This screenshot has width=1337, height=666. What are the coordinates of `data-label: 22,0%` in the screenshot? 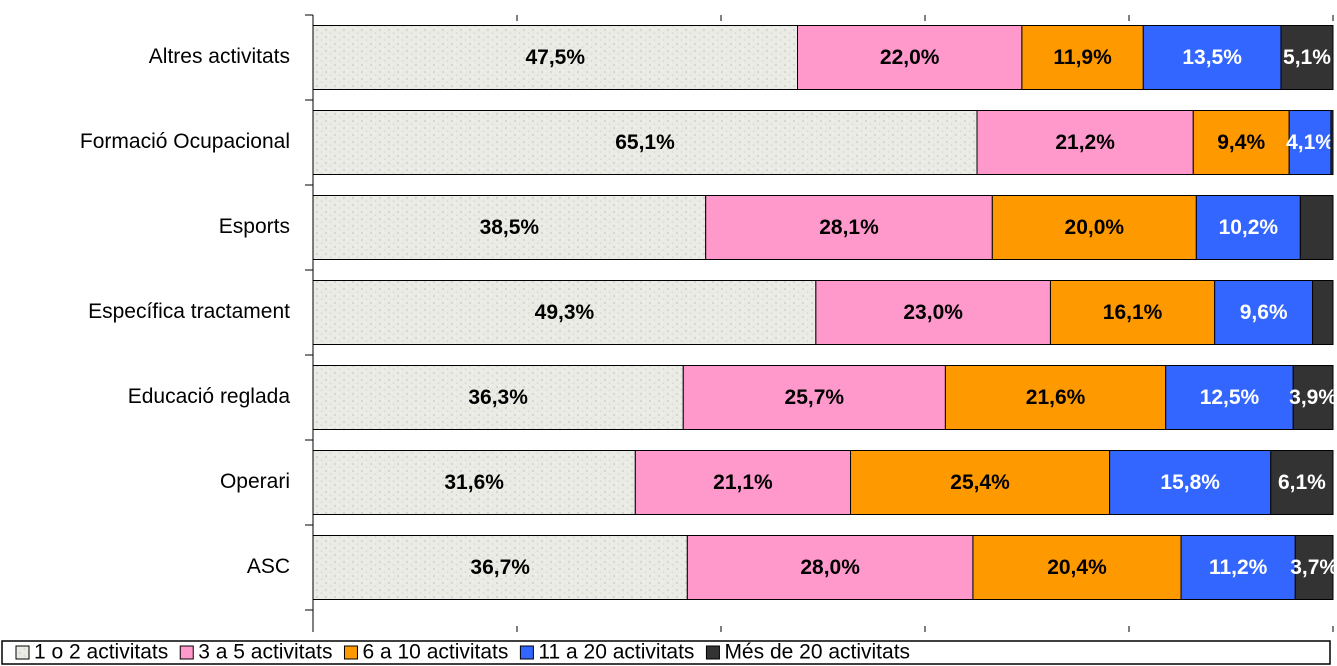 It's located at (910, 57).